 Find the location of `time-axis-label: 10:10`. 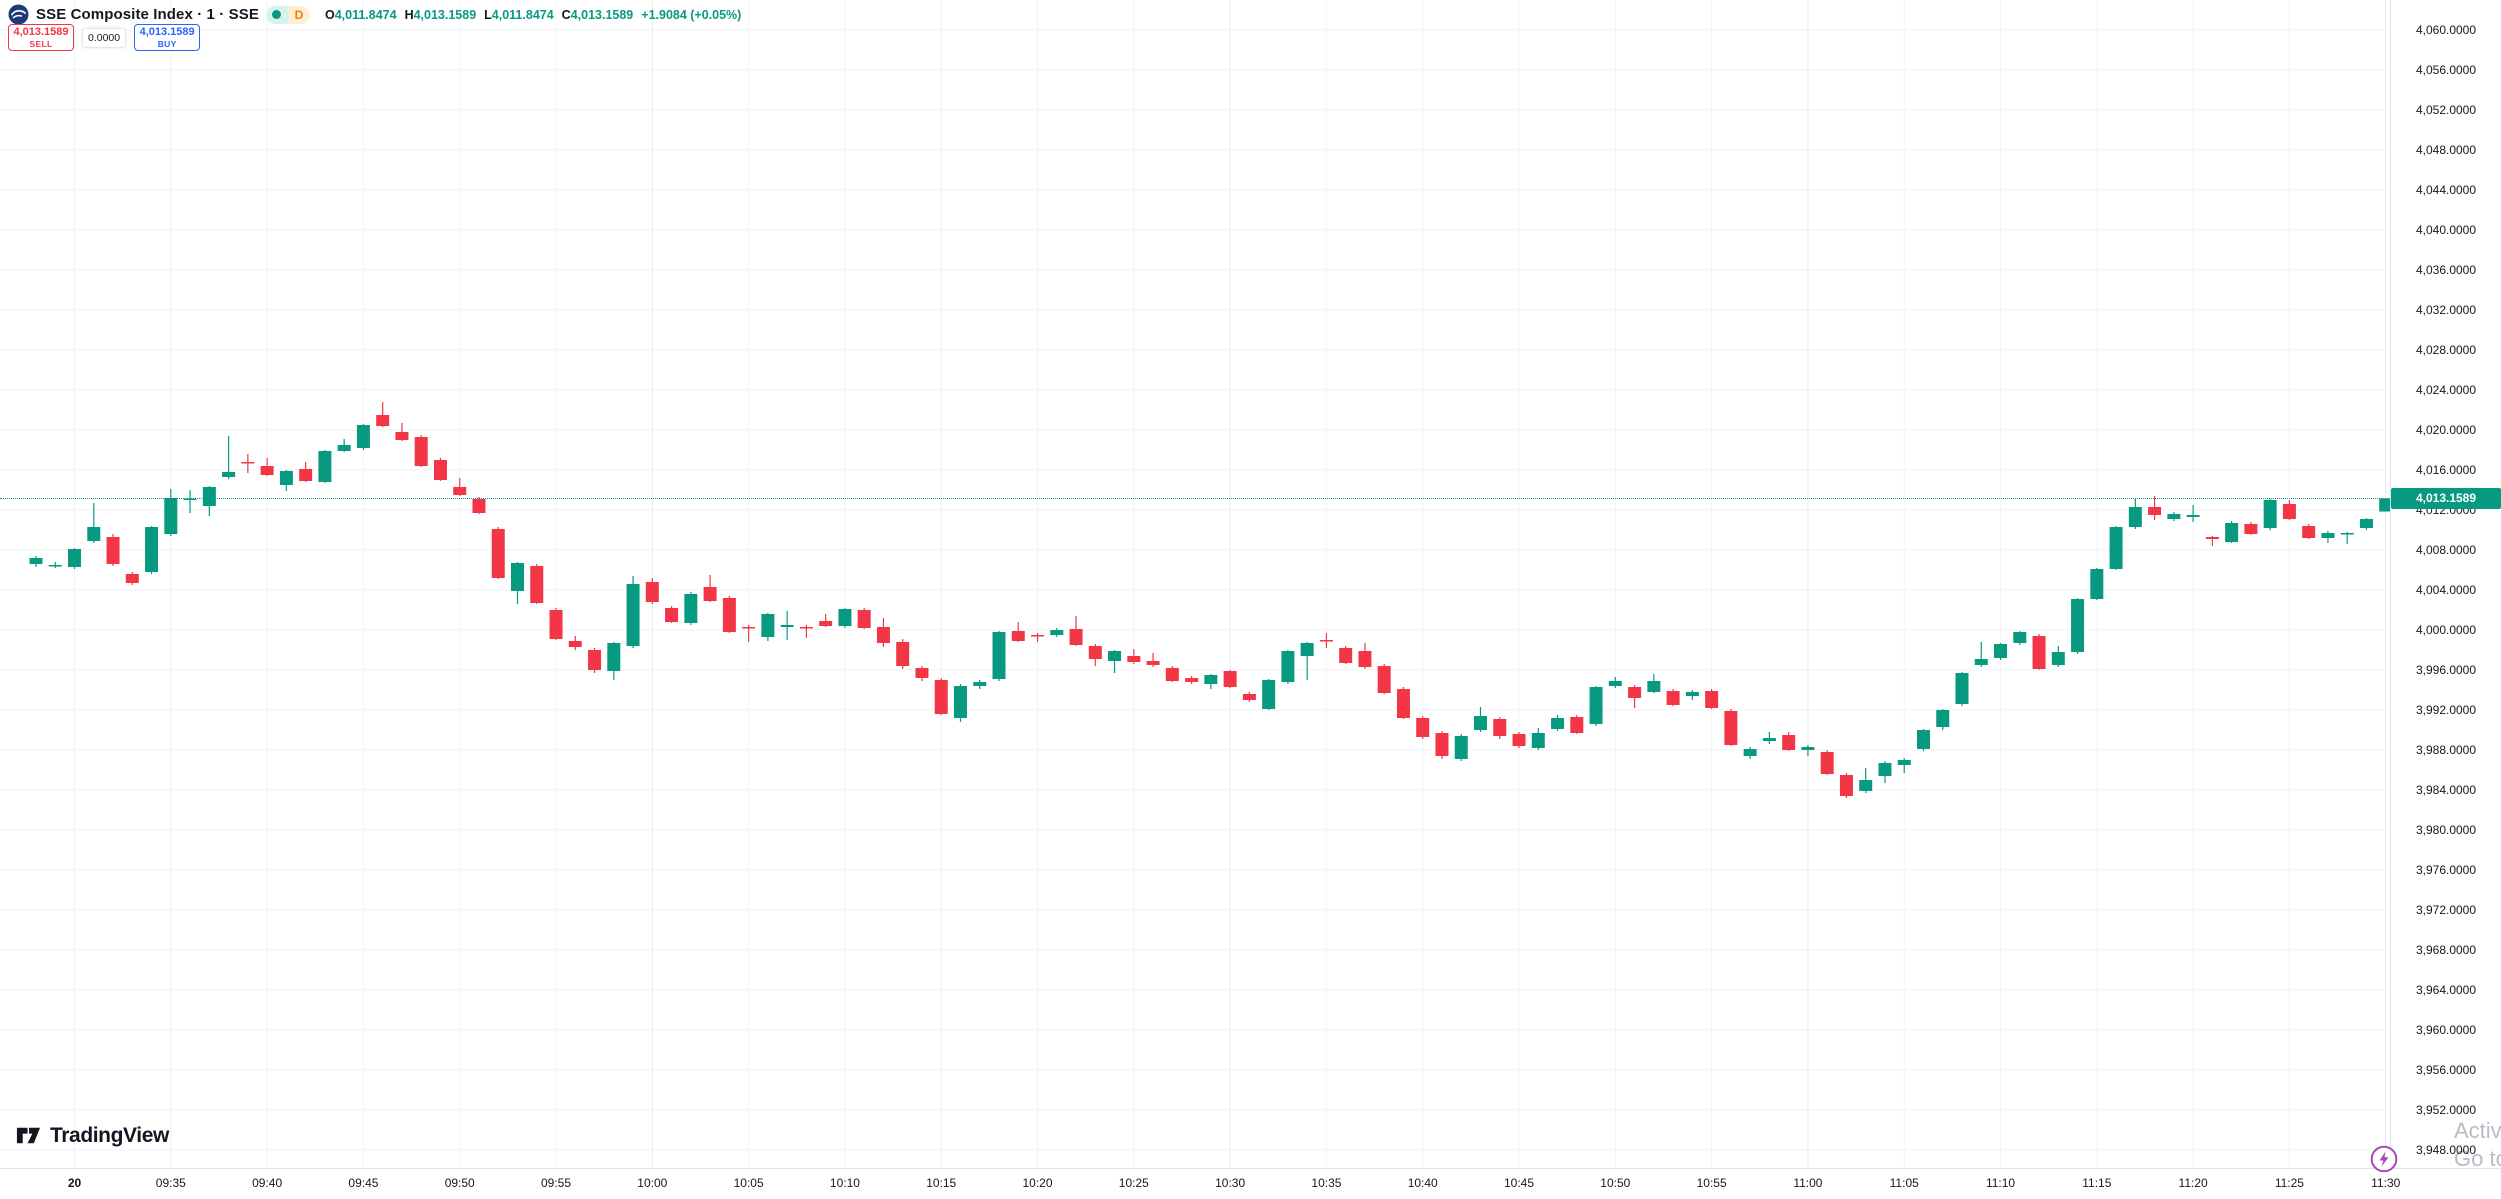

time-axis-label: 10:10 is located at coordinates (844, 1183).